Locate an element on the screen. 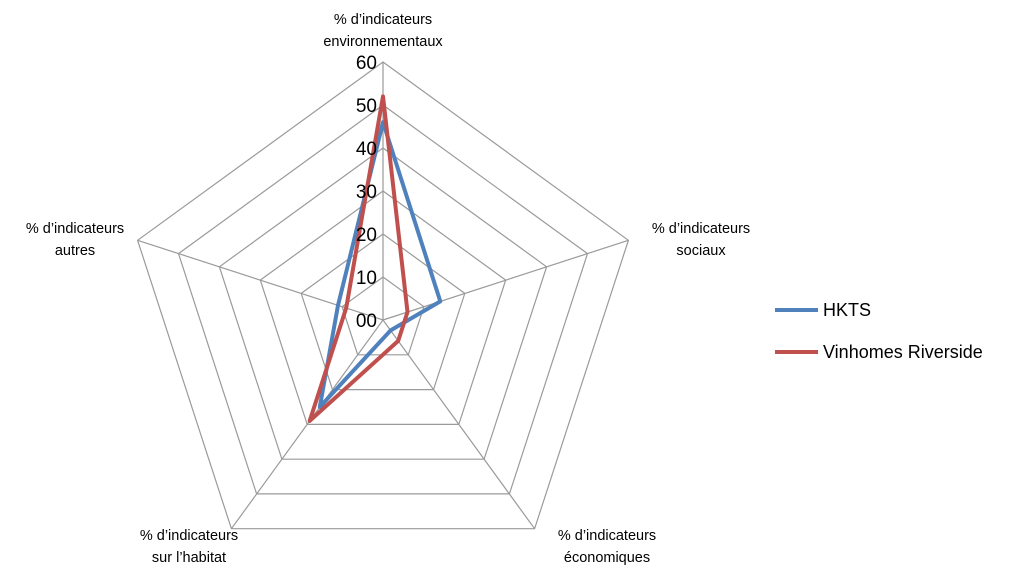 Image resolution: width=1009 pixels, height=569 pixels. series-layer is located at coordinates (375, 258).